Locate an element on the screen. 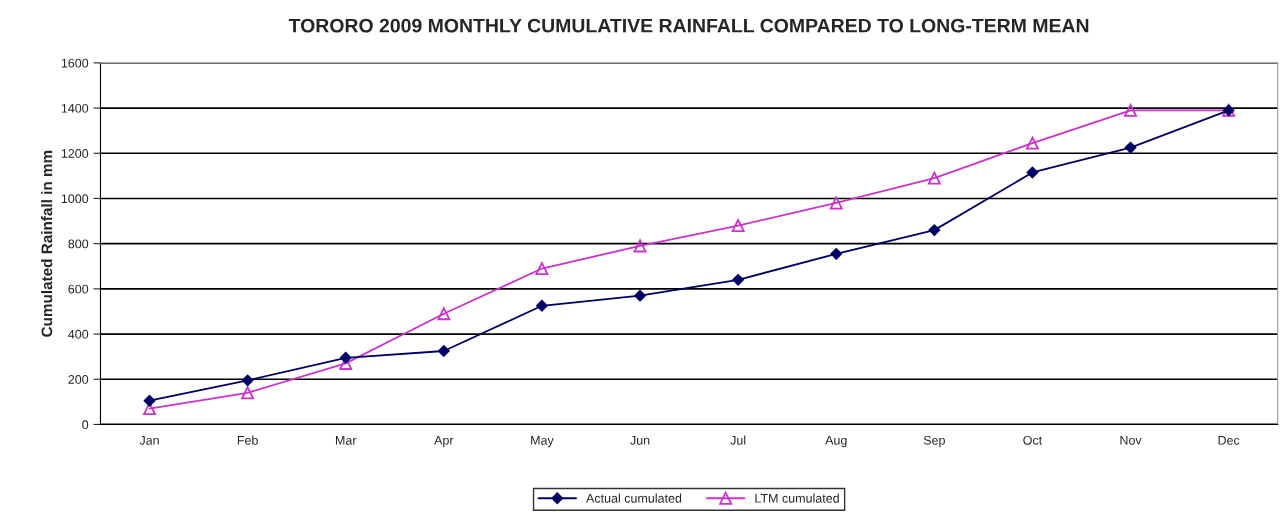  x-tick-label: Jan is located at coordinates (149, 440).